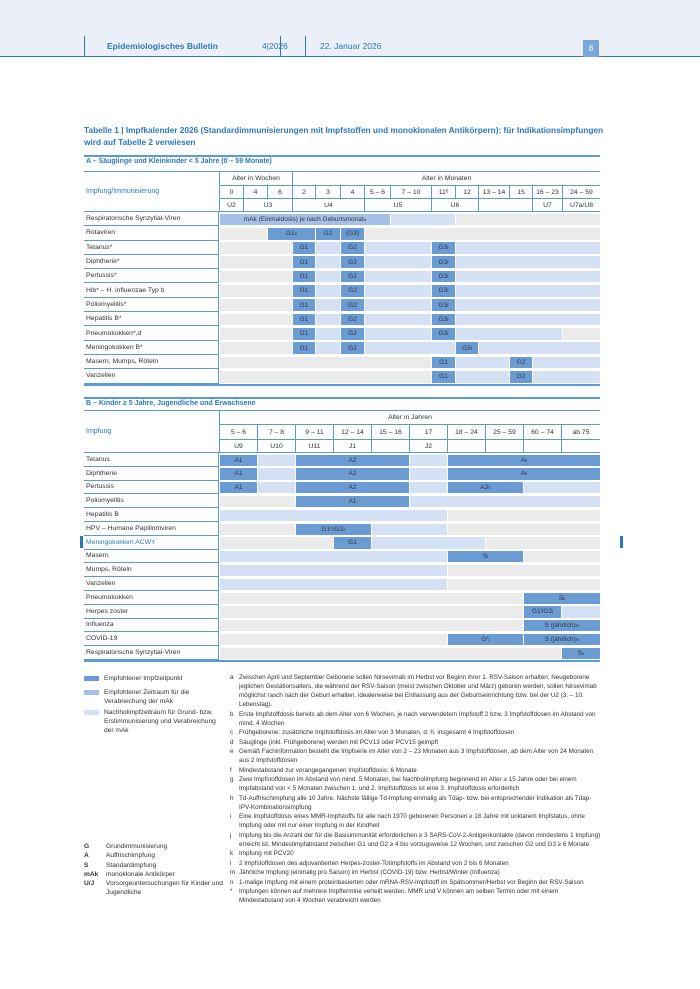 Image resolution: width=700 pixels, height=989 pixels. What do you see at coordinates (314, 432) in the screenshot?
I see `age-column-header: 9 – 11` at bounding box center [314, 432].